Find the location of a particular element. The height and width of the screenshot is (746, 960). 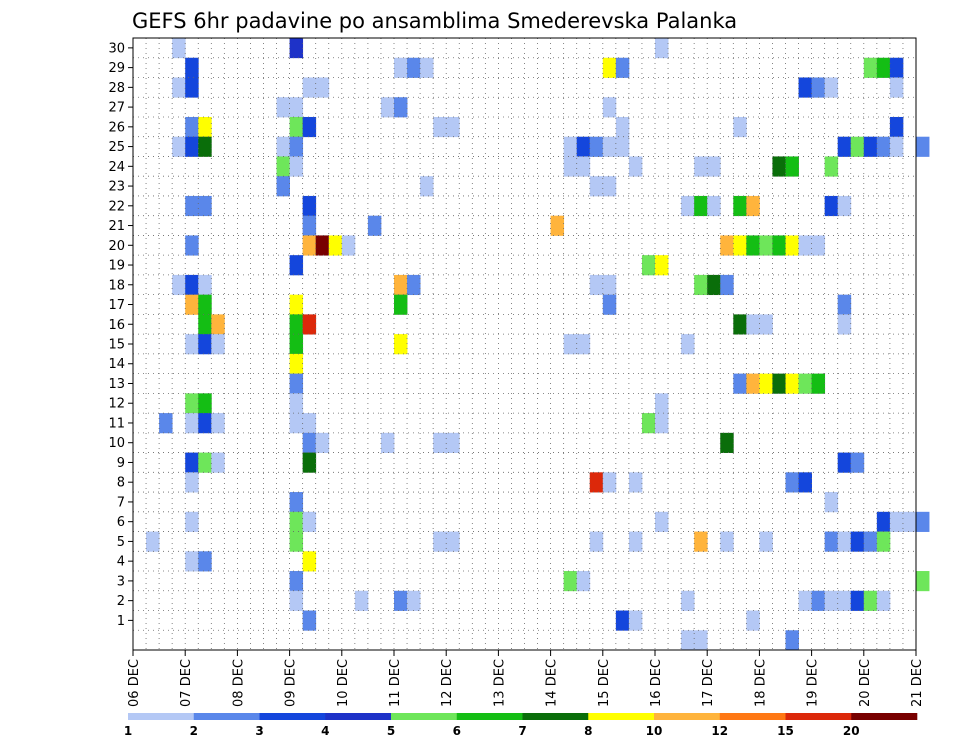

x-tick-label: 13 DEC is located at coordinates (499, 683).